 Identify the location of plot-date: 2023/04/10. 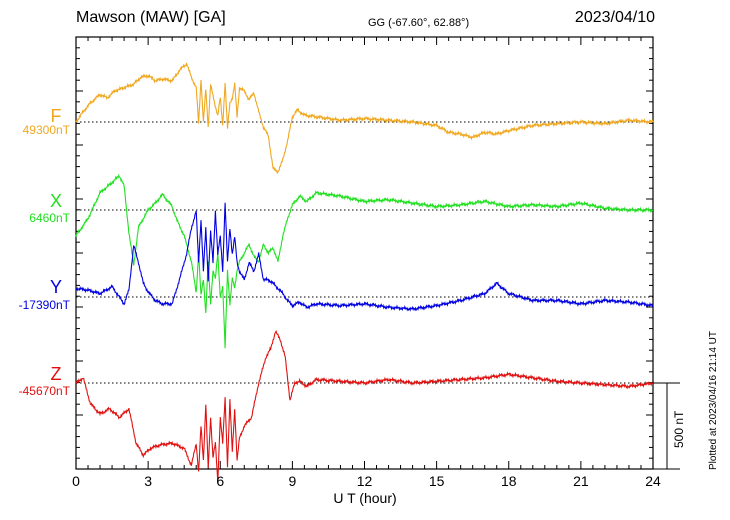
(615, 17).